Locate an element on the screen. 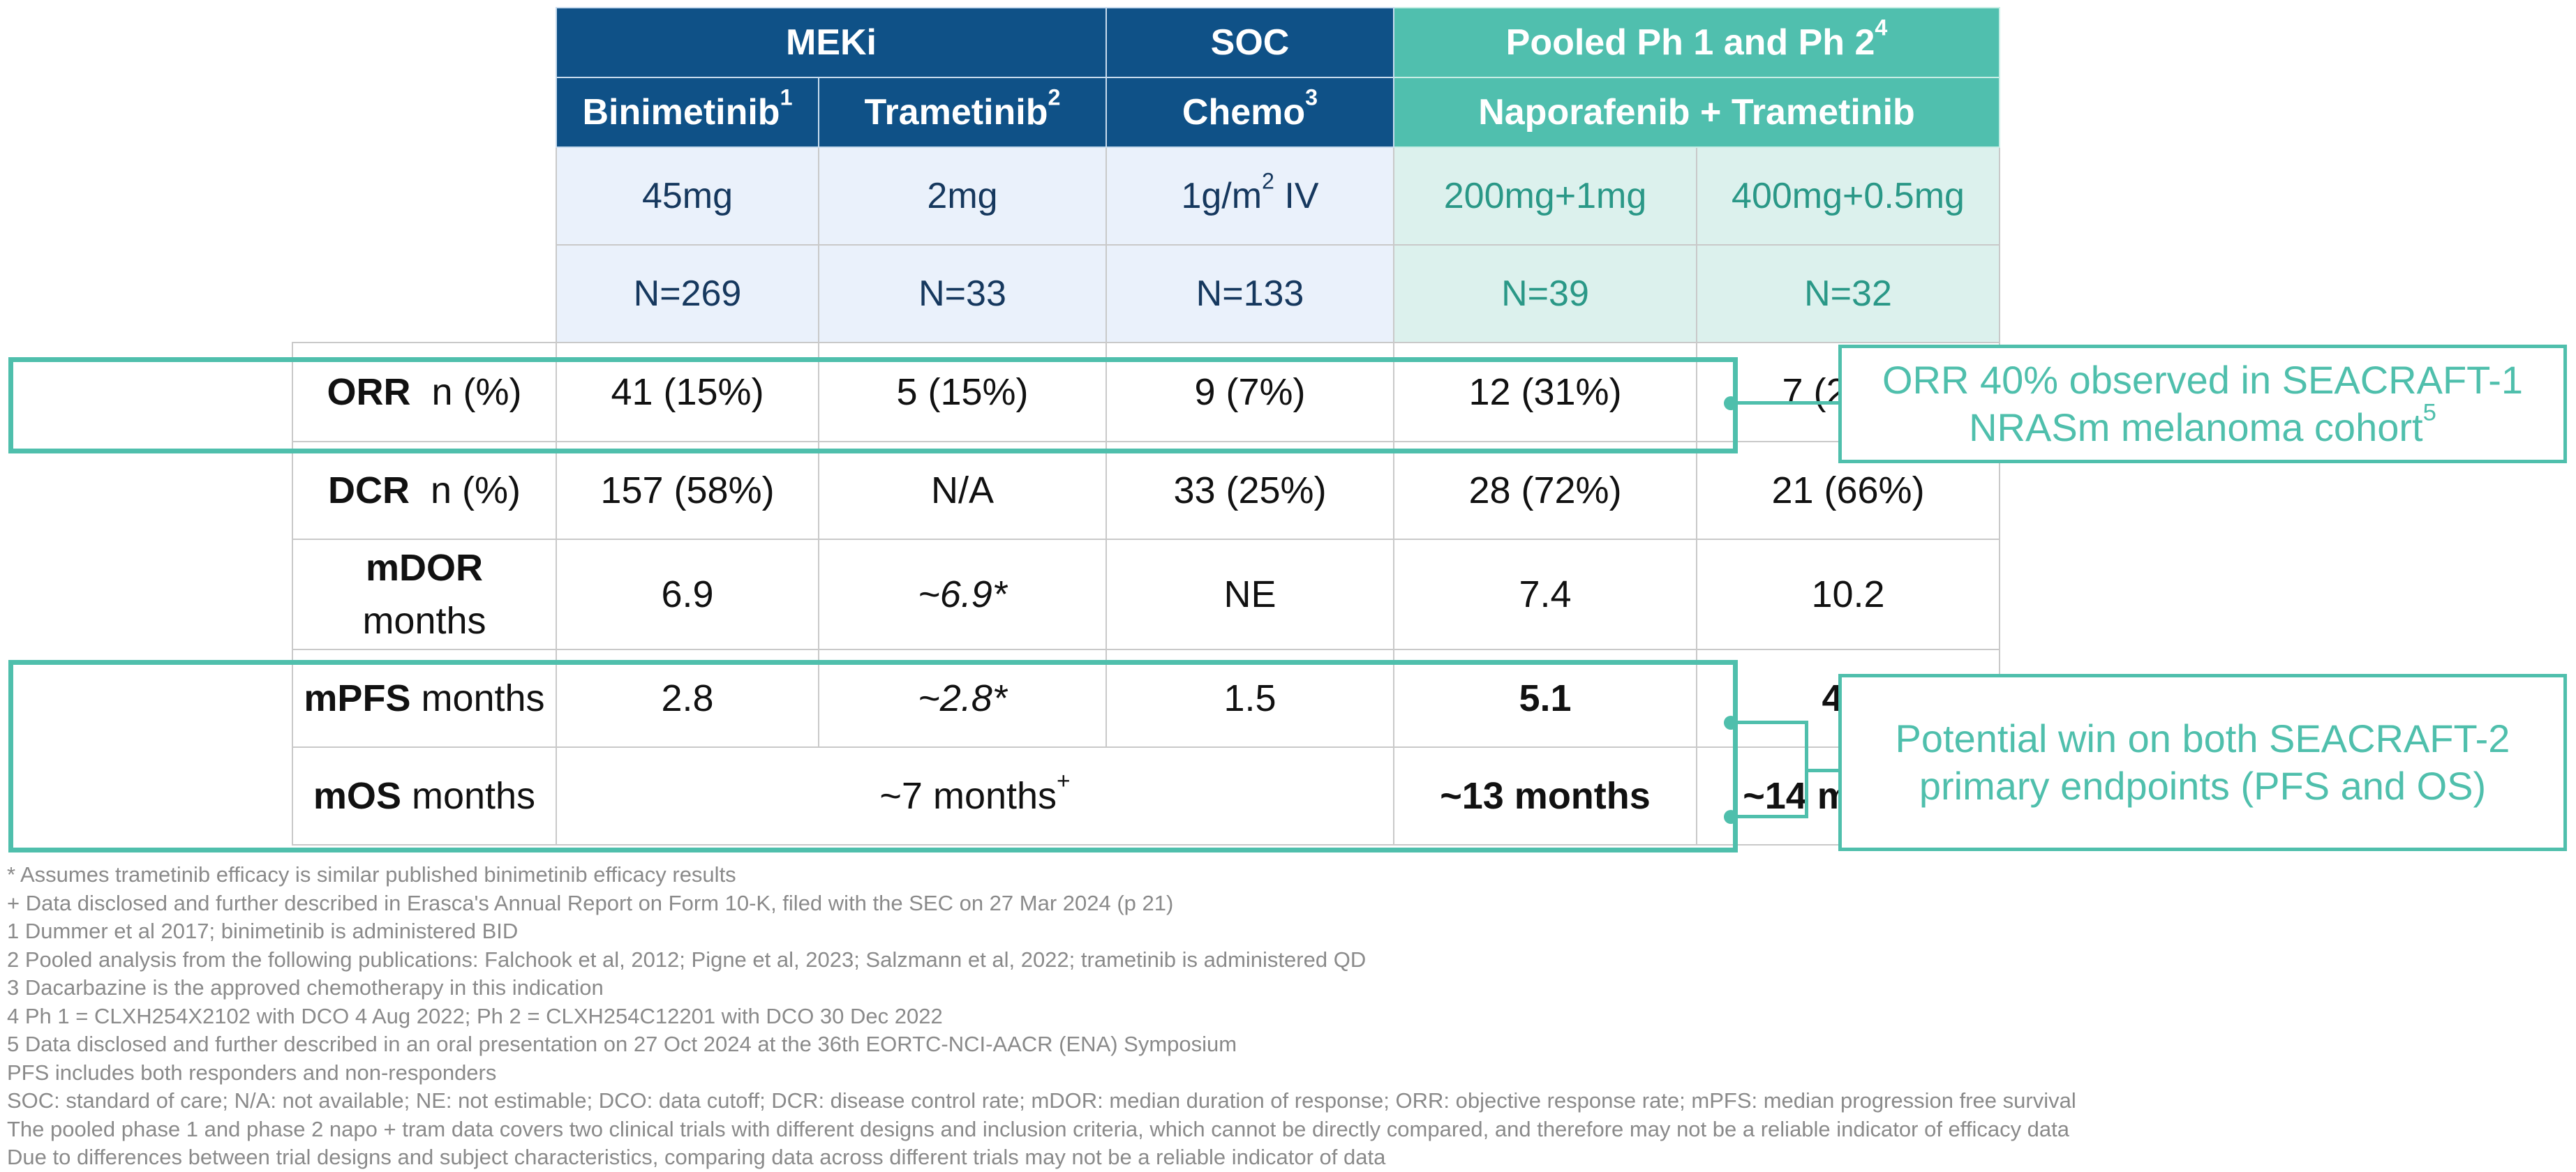 This screenshot has width=2576, height=1172. orr-callout-line2: NRASm melanoma cohort5 is located at coordinates (2202, 424).